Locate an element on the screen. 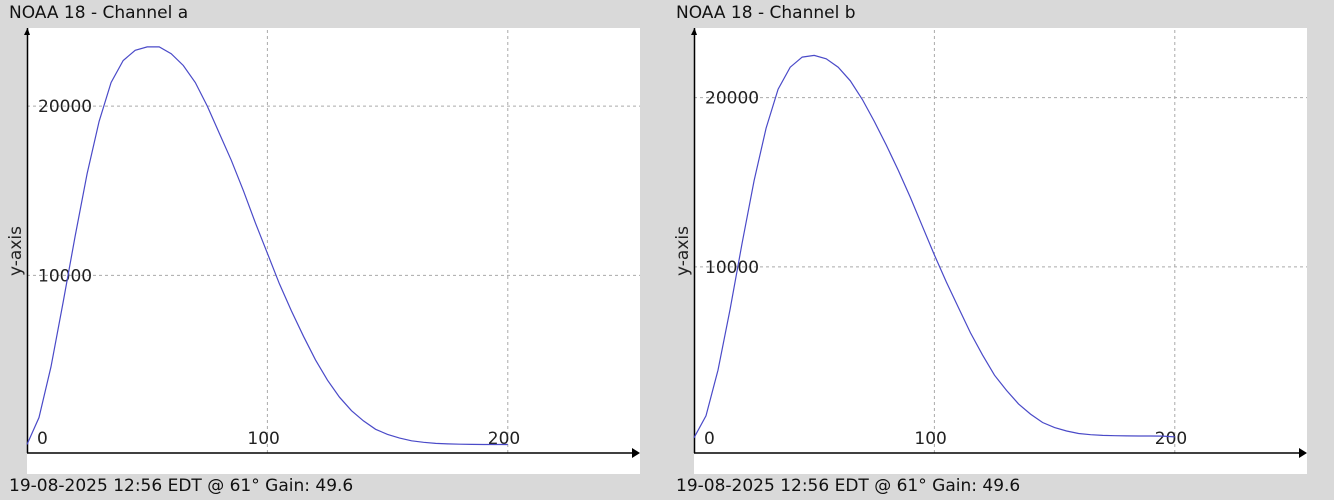 This screenshot has height=500, width=1334. chart-title: NOAA 18 - Channel a is located at coordinates (99, 13).